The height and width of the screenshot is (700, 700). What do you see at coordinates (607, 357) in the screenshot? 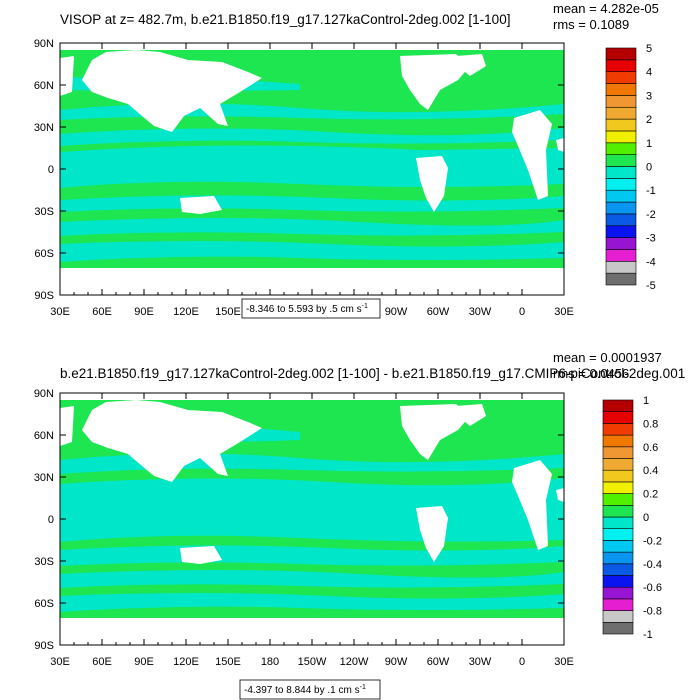
I see `panel-bottom-mean: mean = 0.0001937` at bounding box center [607, 357].